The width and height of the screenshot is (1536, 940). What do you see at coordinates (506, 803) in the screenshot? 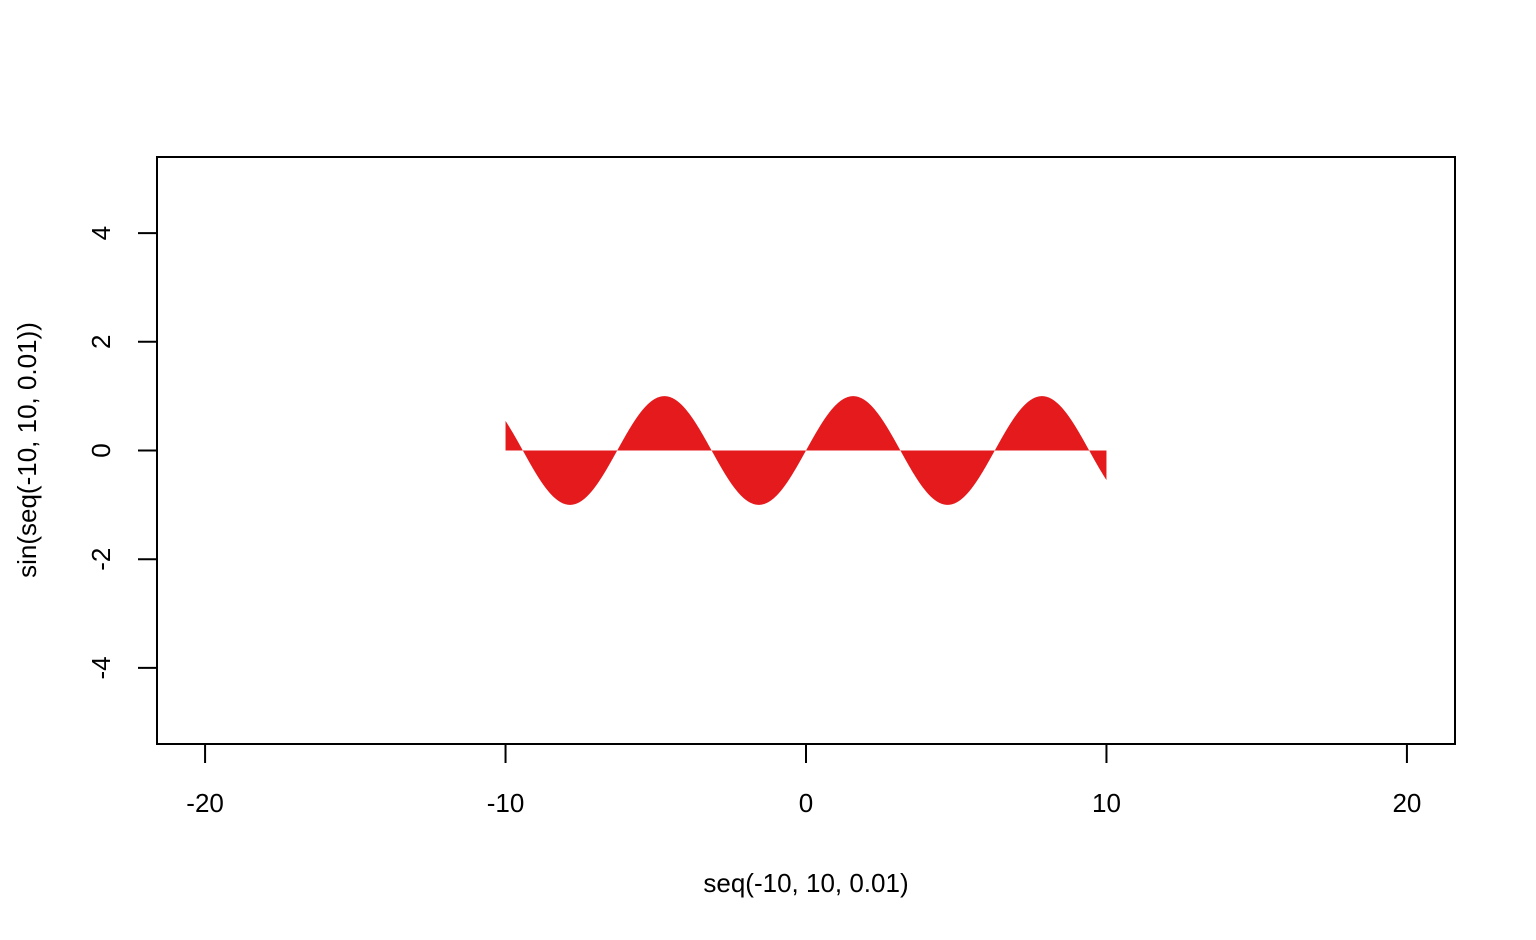
I see `x-tick-label: -10` at bounding box center [506, 803].